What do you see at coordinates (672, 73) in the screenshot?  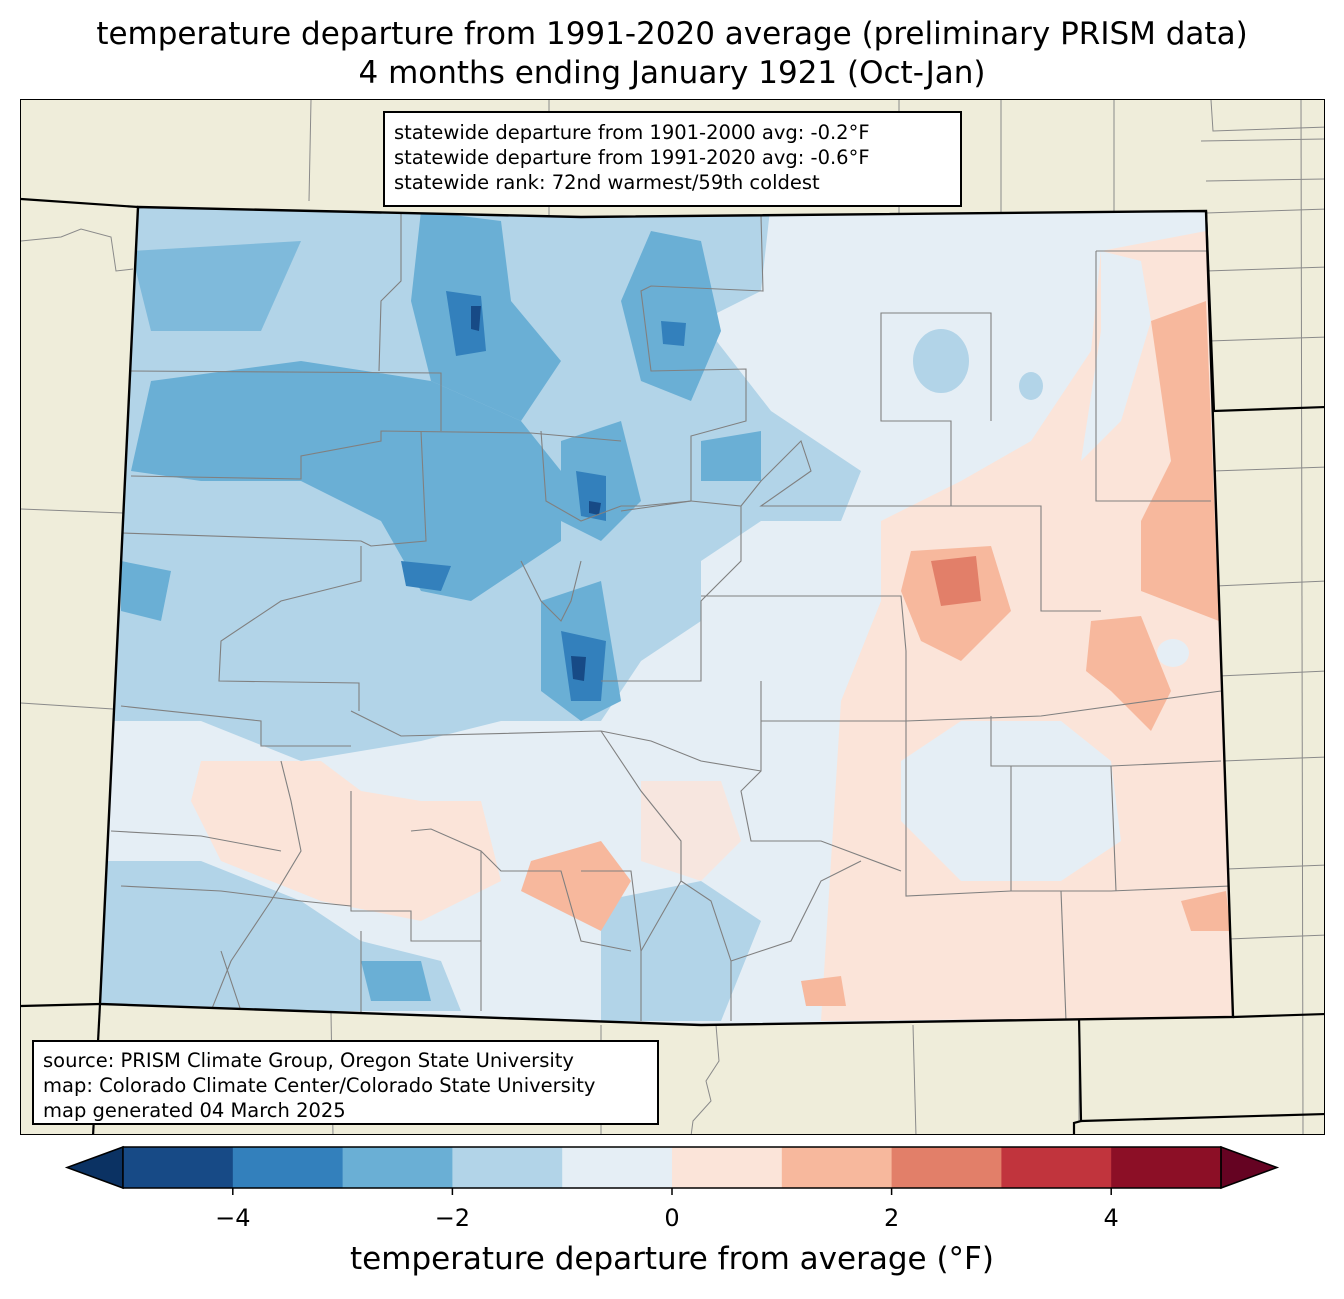 I see `map-subtitle: 4 months ending January 1921 (Oct-Jan)` at bounding box center [672, 73].